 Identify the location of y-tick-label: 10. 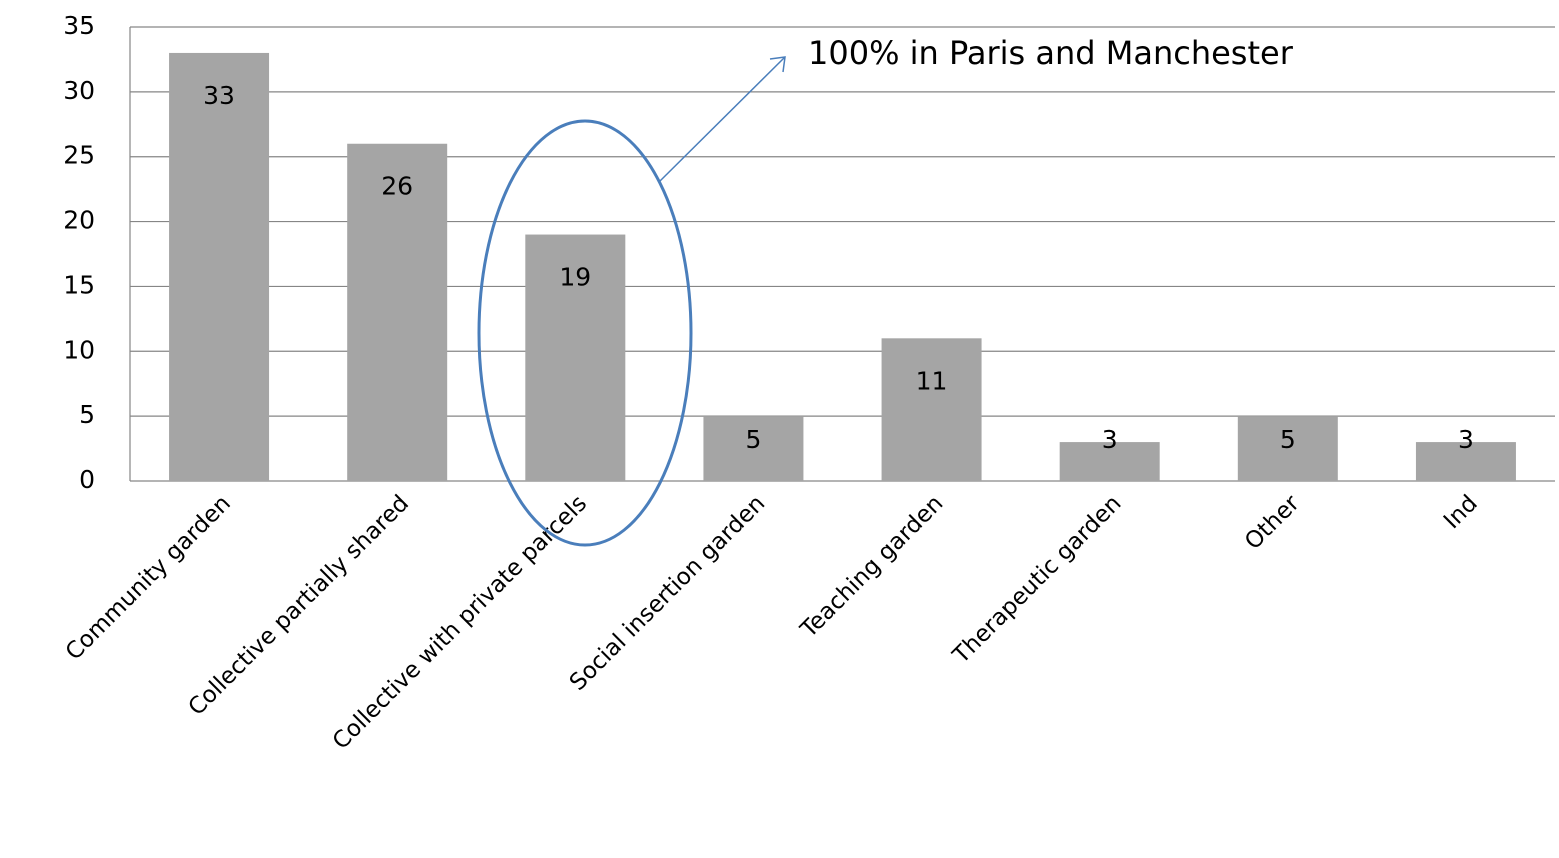
(79, 349).